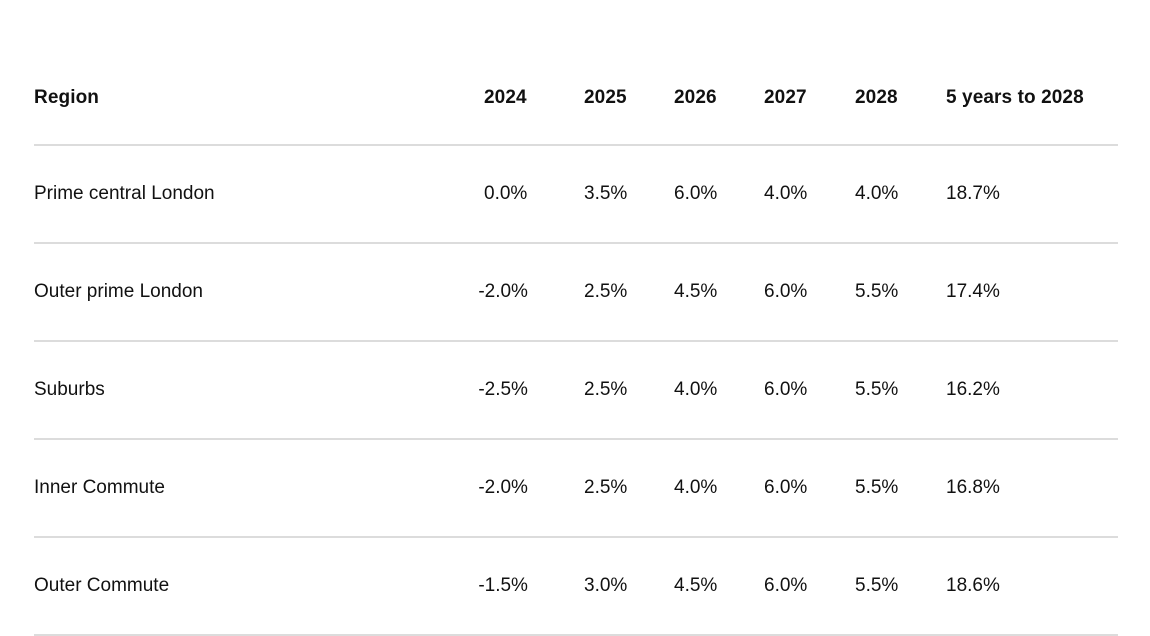 The width and height of the screenshot is (1150, 636). Describe the element at coordinates (259, 586) in the screenshot. I see `region-label: Outer Commute` at that location.